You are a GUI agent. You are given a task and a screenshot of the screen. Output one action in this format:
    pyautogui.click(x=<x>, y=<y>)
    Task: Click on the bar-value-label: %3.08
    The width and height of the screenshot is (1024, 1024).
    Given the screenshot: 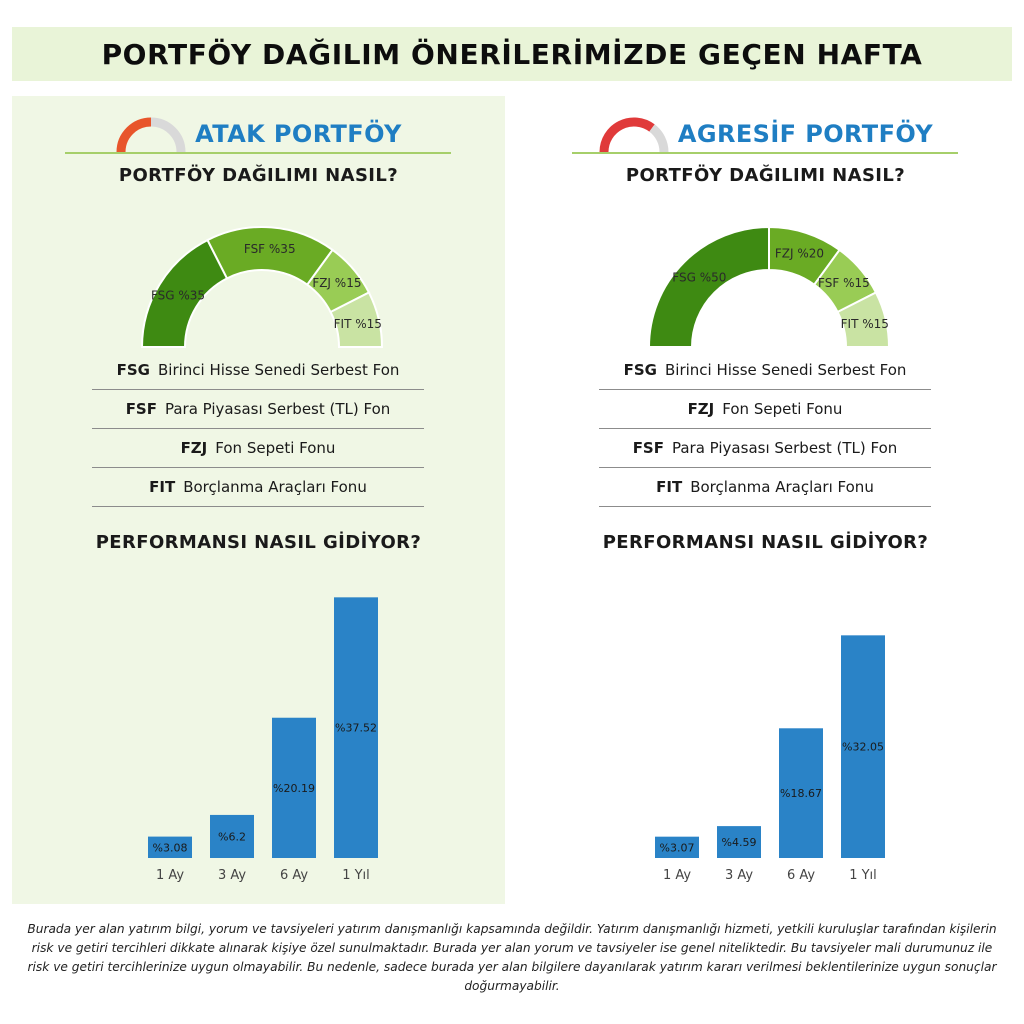 What is the action you would take?
    pyautogui.click(x=170, y=847)
    